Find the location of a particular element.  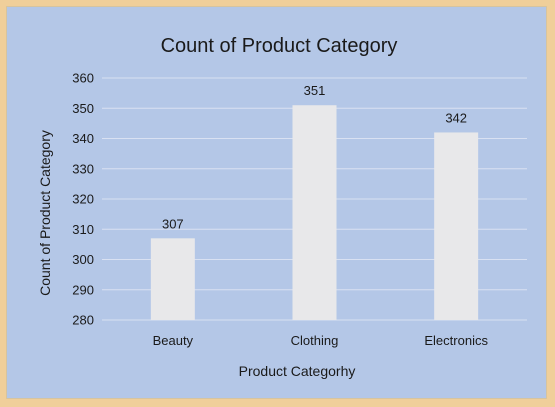

bar-clothing is located at coordinates (314, 212).